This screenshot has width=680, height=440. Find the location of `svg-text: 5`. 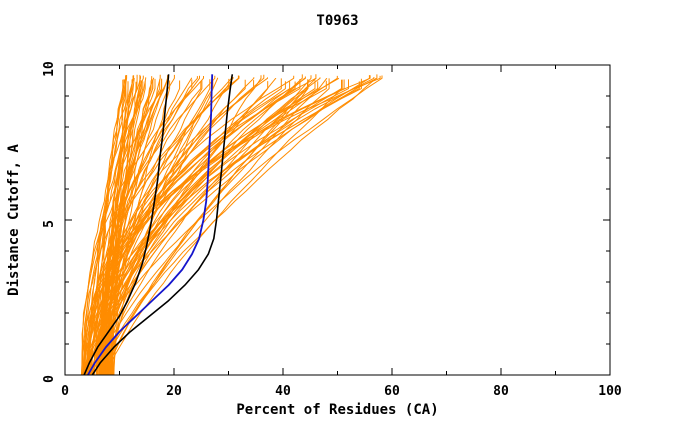

svg-text: 5 is located at coordinates (49, 224).